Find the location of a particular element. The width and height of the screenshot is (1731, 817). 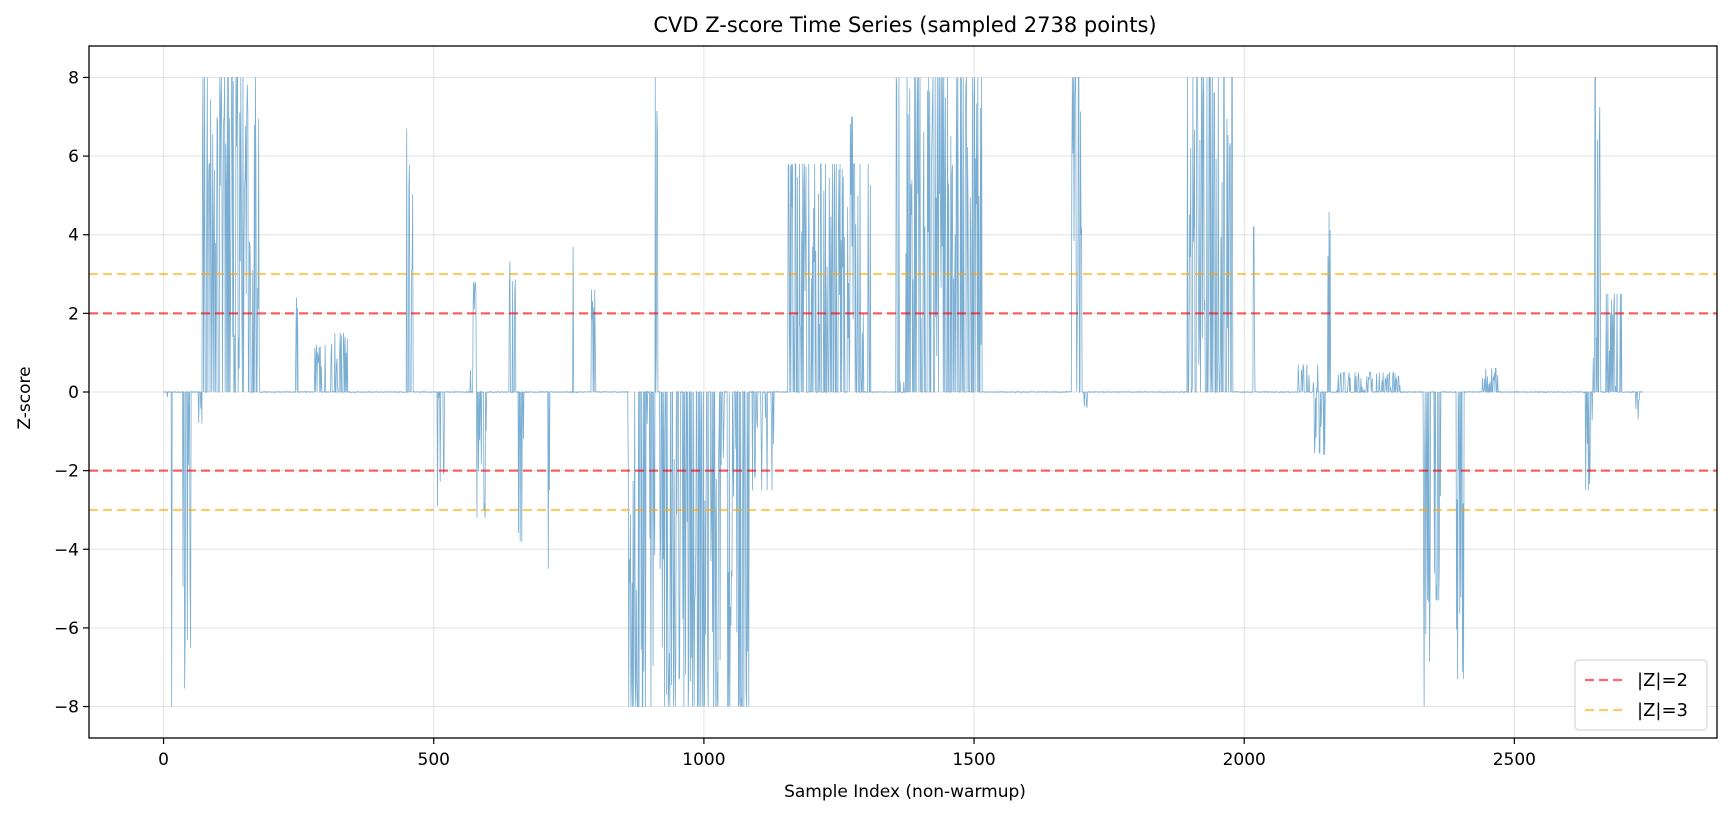

legend-label: |Z|=3 is located at coordinates (1662, 710).